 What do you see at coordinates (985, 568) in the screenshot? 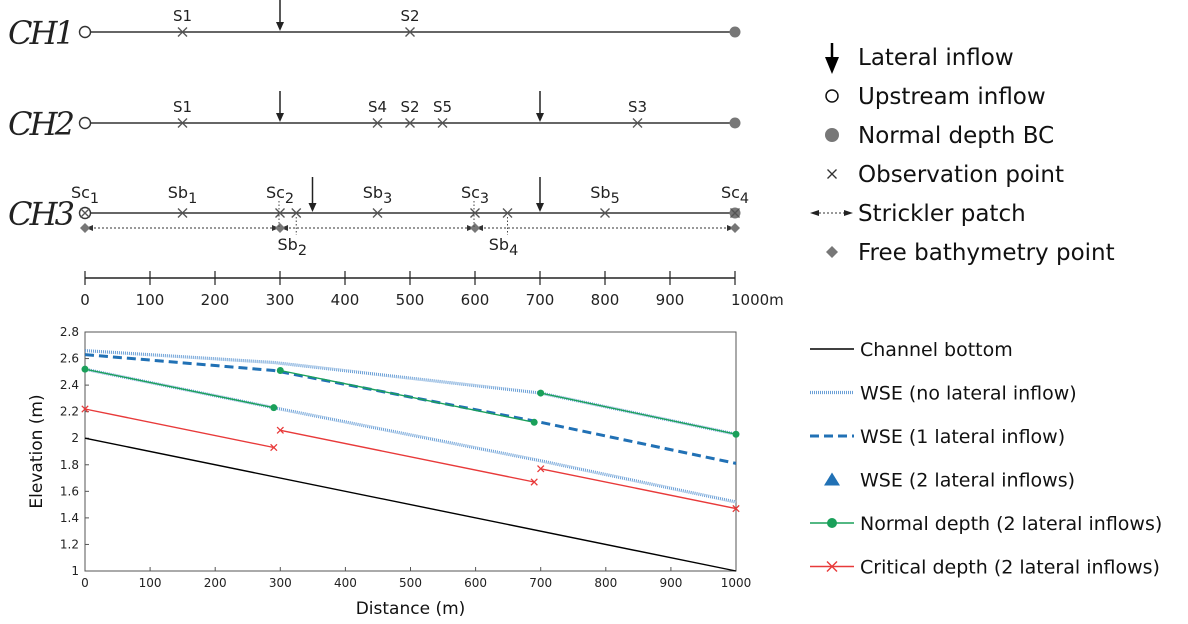
I see `legend-entry: Critical depth (2 lateral inflows)` at bounding box center [985, 568].